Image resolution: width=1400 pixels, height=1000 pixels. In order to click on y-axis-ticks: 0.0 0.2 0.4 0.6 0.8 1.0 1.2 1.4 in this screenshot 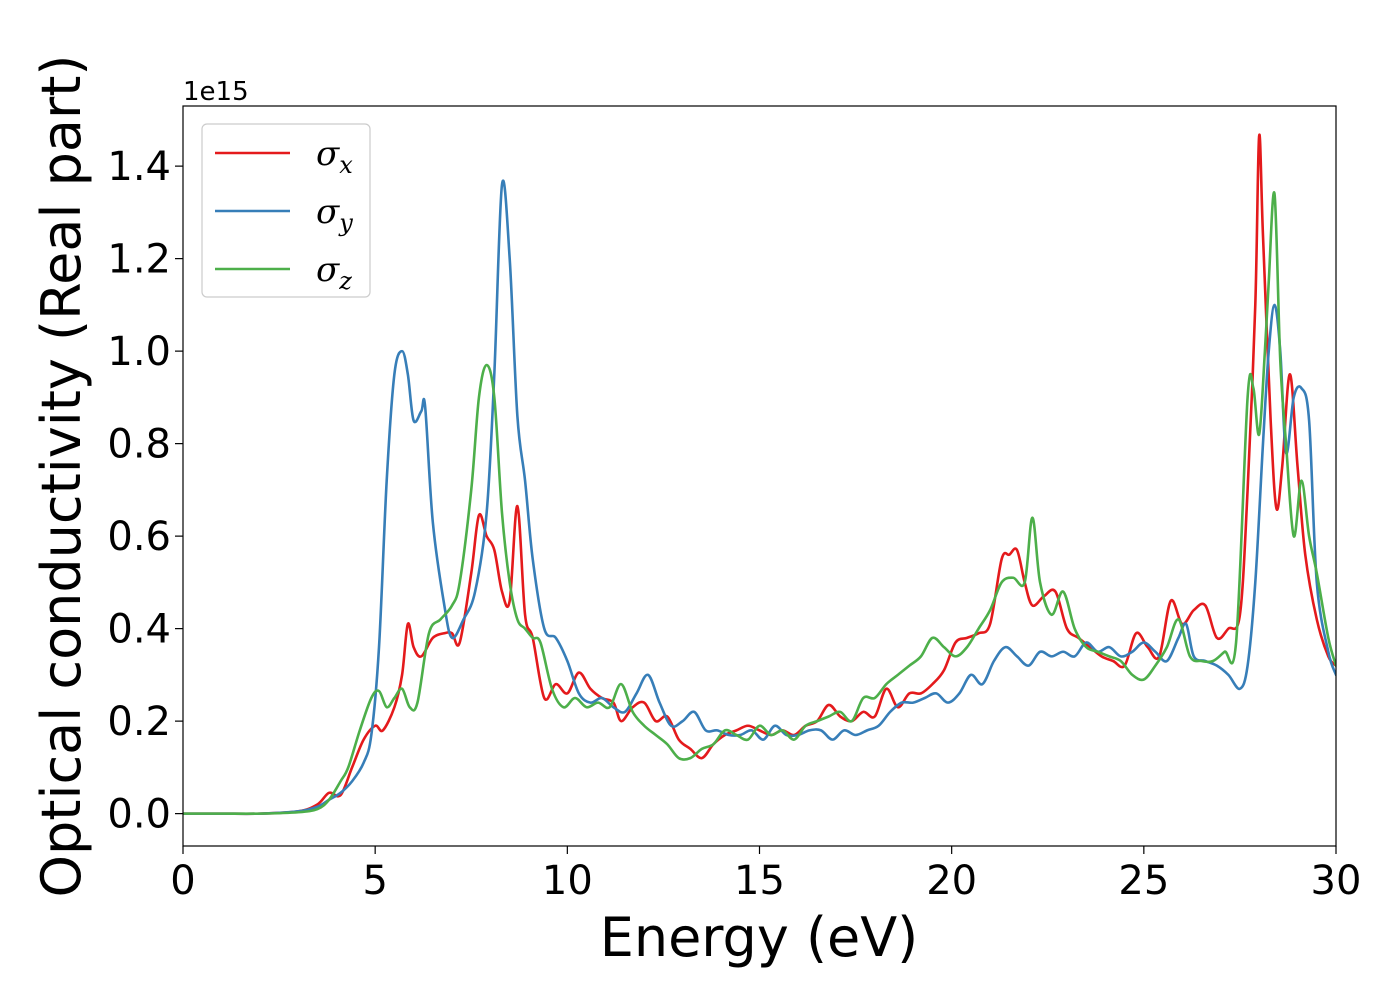, I will do `click(145, 491)`.